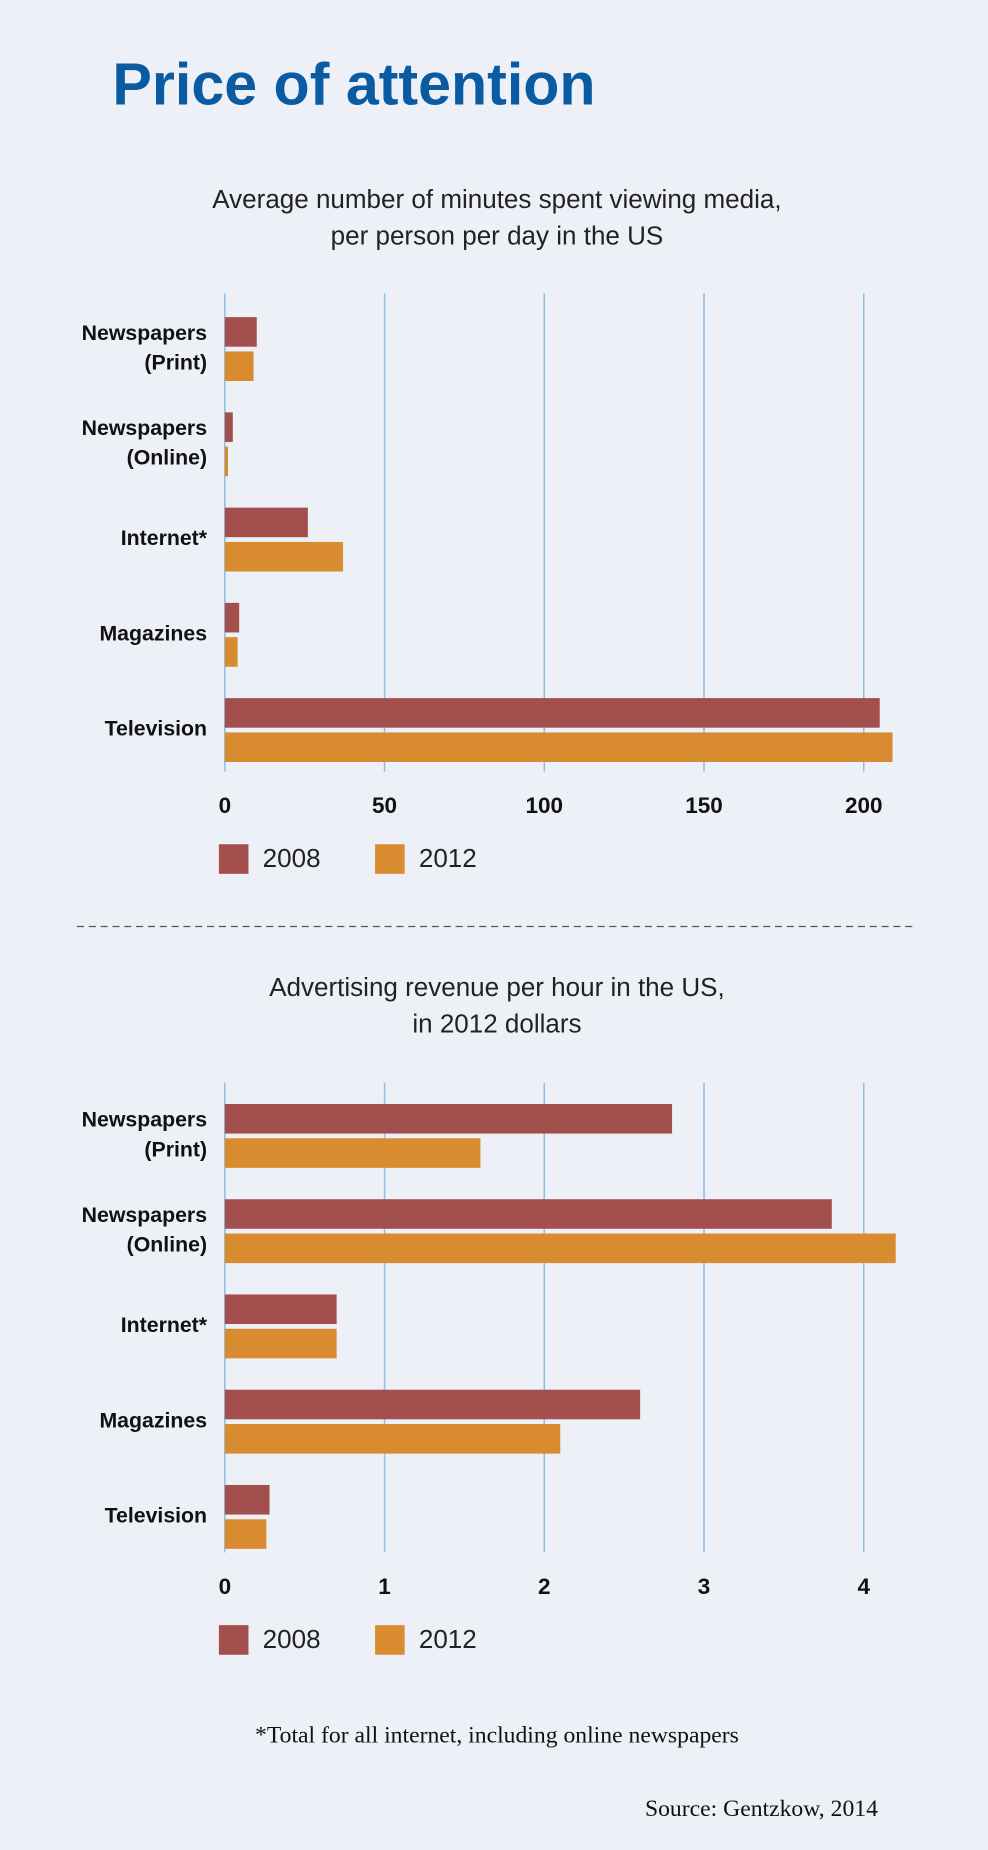 The height and width of the screenshot is (1850, 988). Describe the element at coordinates (497, 236) in the screenshot. I see `chart-title: per person per day in the US` at that location.